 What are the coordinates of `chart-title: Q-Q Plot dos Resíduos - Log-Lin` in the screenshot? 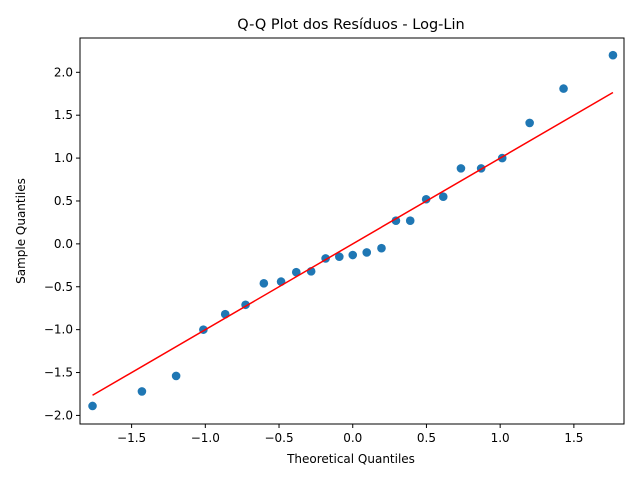 It's located at (350, 25).